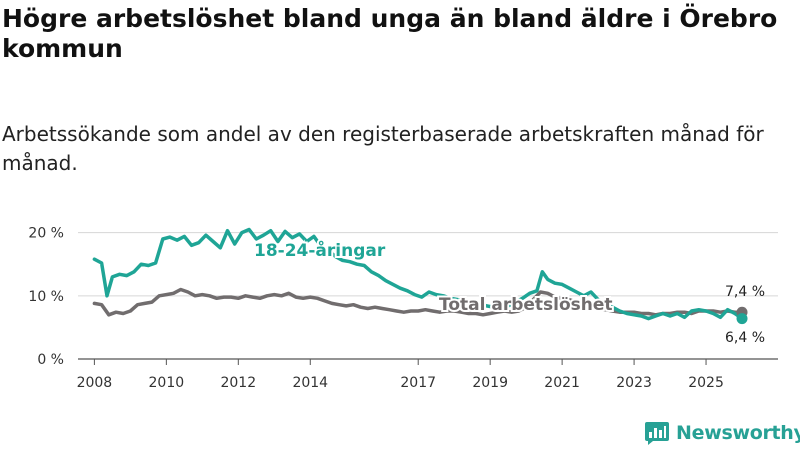  What do you see at coordinates (490, 383) in the screenshot?
I see `x-tick-label: 2019` at bounding box center [490, 383].